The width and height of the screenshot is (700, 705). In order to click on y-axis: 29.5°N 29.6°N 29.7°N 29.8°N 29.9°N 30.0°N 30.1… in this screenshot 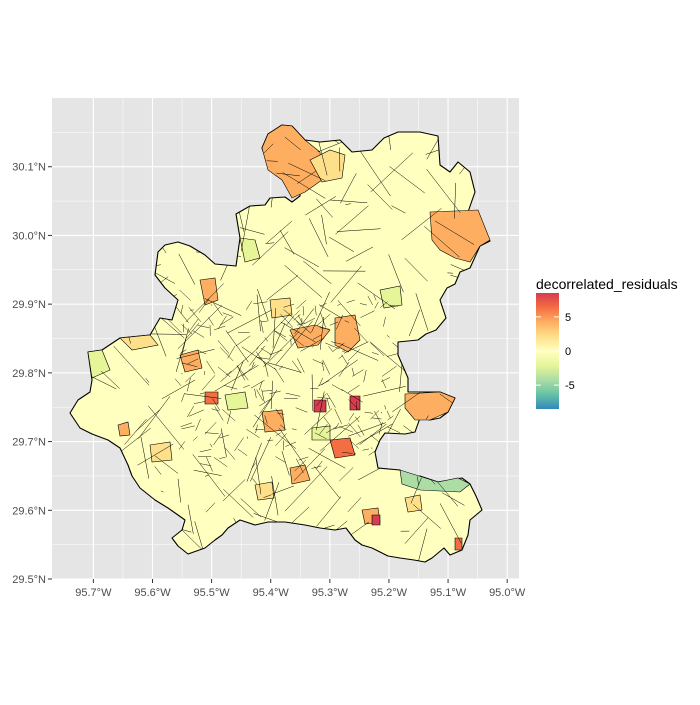, I will do `click(32, 374)`.